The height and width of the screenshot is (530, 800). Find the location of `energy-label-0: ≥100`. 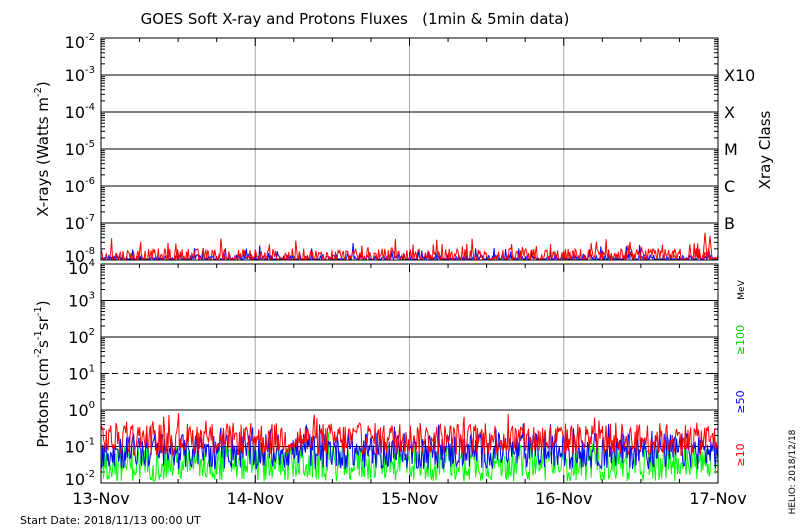

energy-label-0: ≥100 is located at coordinates (740, 340).